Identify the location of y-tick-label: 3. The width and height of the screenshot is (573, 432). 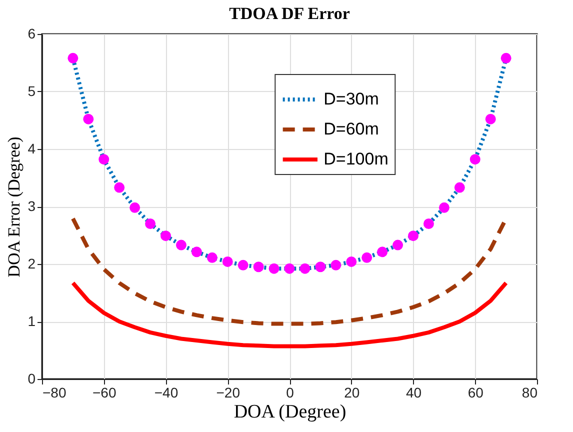
(32, 206).